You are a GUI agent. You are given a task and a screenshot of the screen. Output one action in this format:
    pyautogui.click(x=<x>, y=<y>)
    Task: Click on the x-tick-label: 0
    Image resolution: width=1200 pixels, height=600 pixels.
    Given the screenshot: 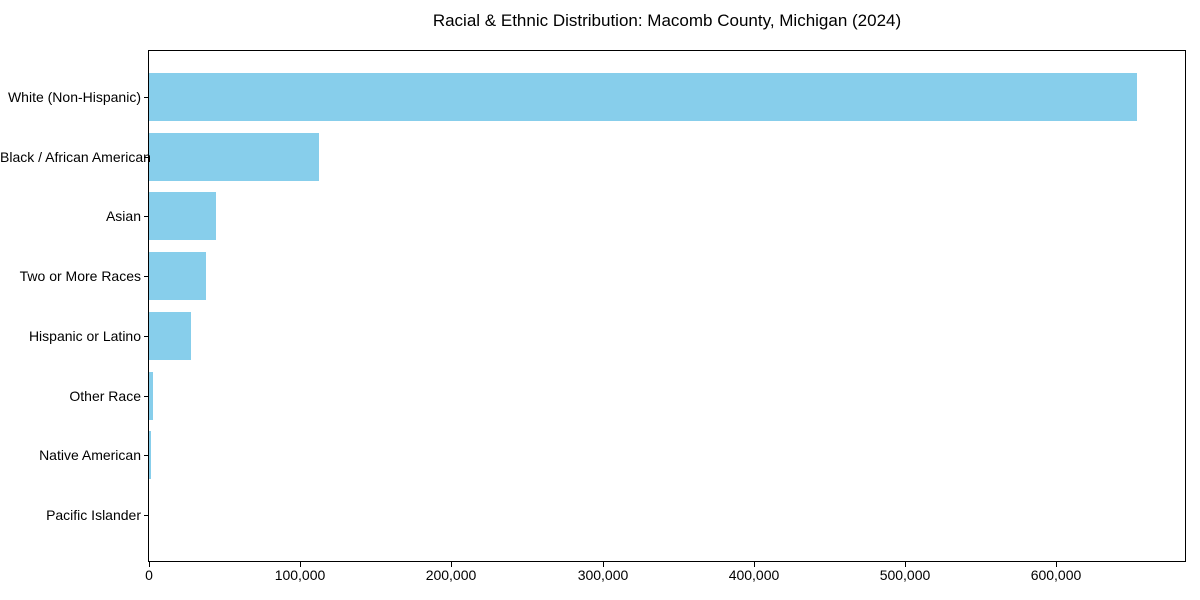 What is the action you would take?
    pyautogui.click(x=149, y=575)
    